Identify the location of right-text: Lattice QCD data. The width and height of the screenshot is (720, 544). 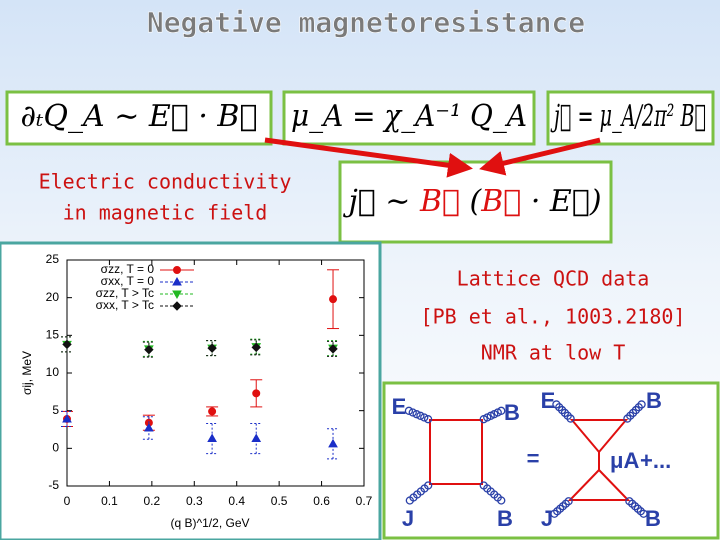
(553, 279).